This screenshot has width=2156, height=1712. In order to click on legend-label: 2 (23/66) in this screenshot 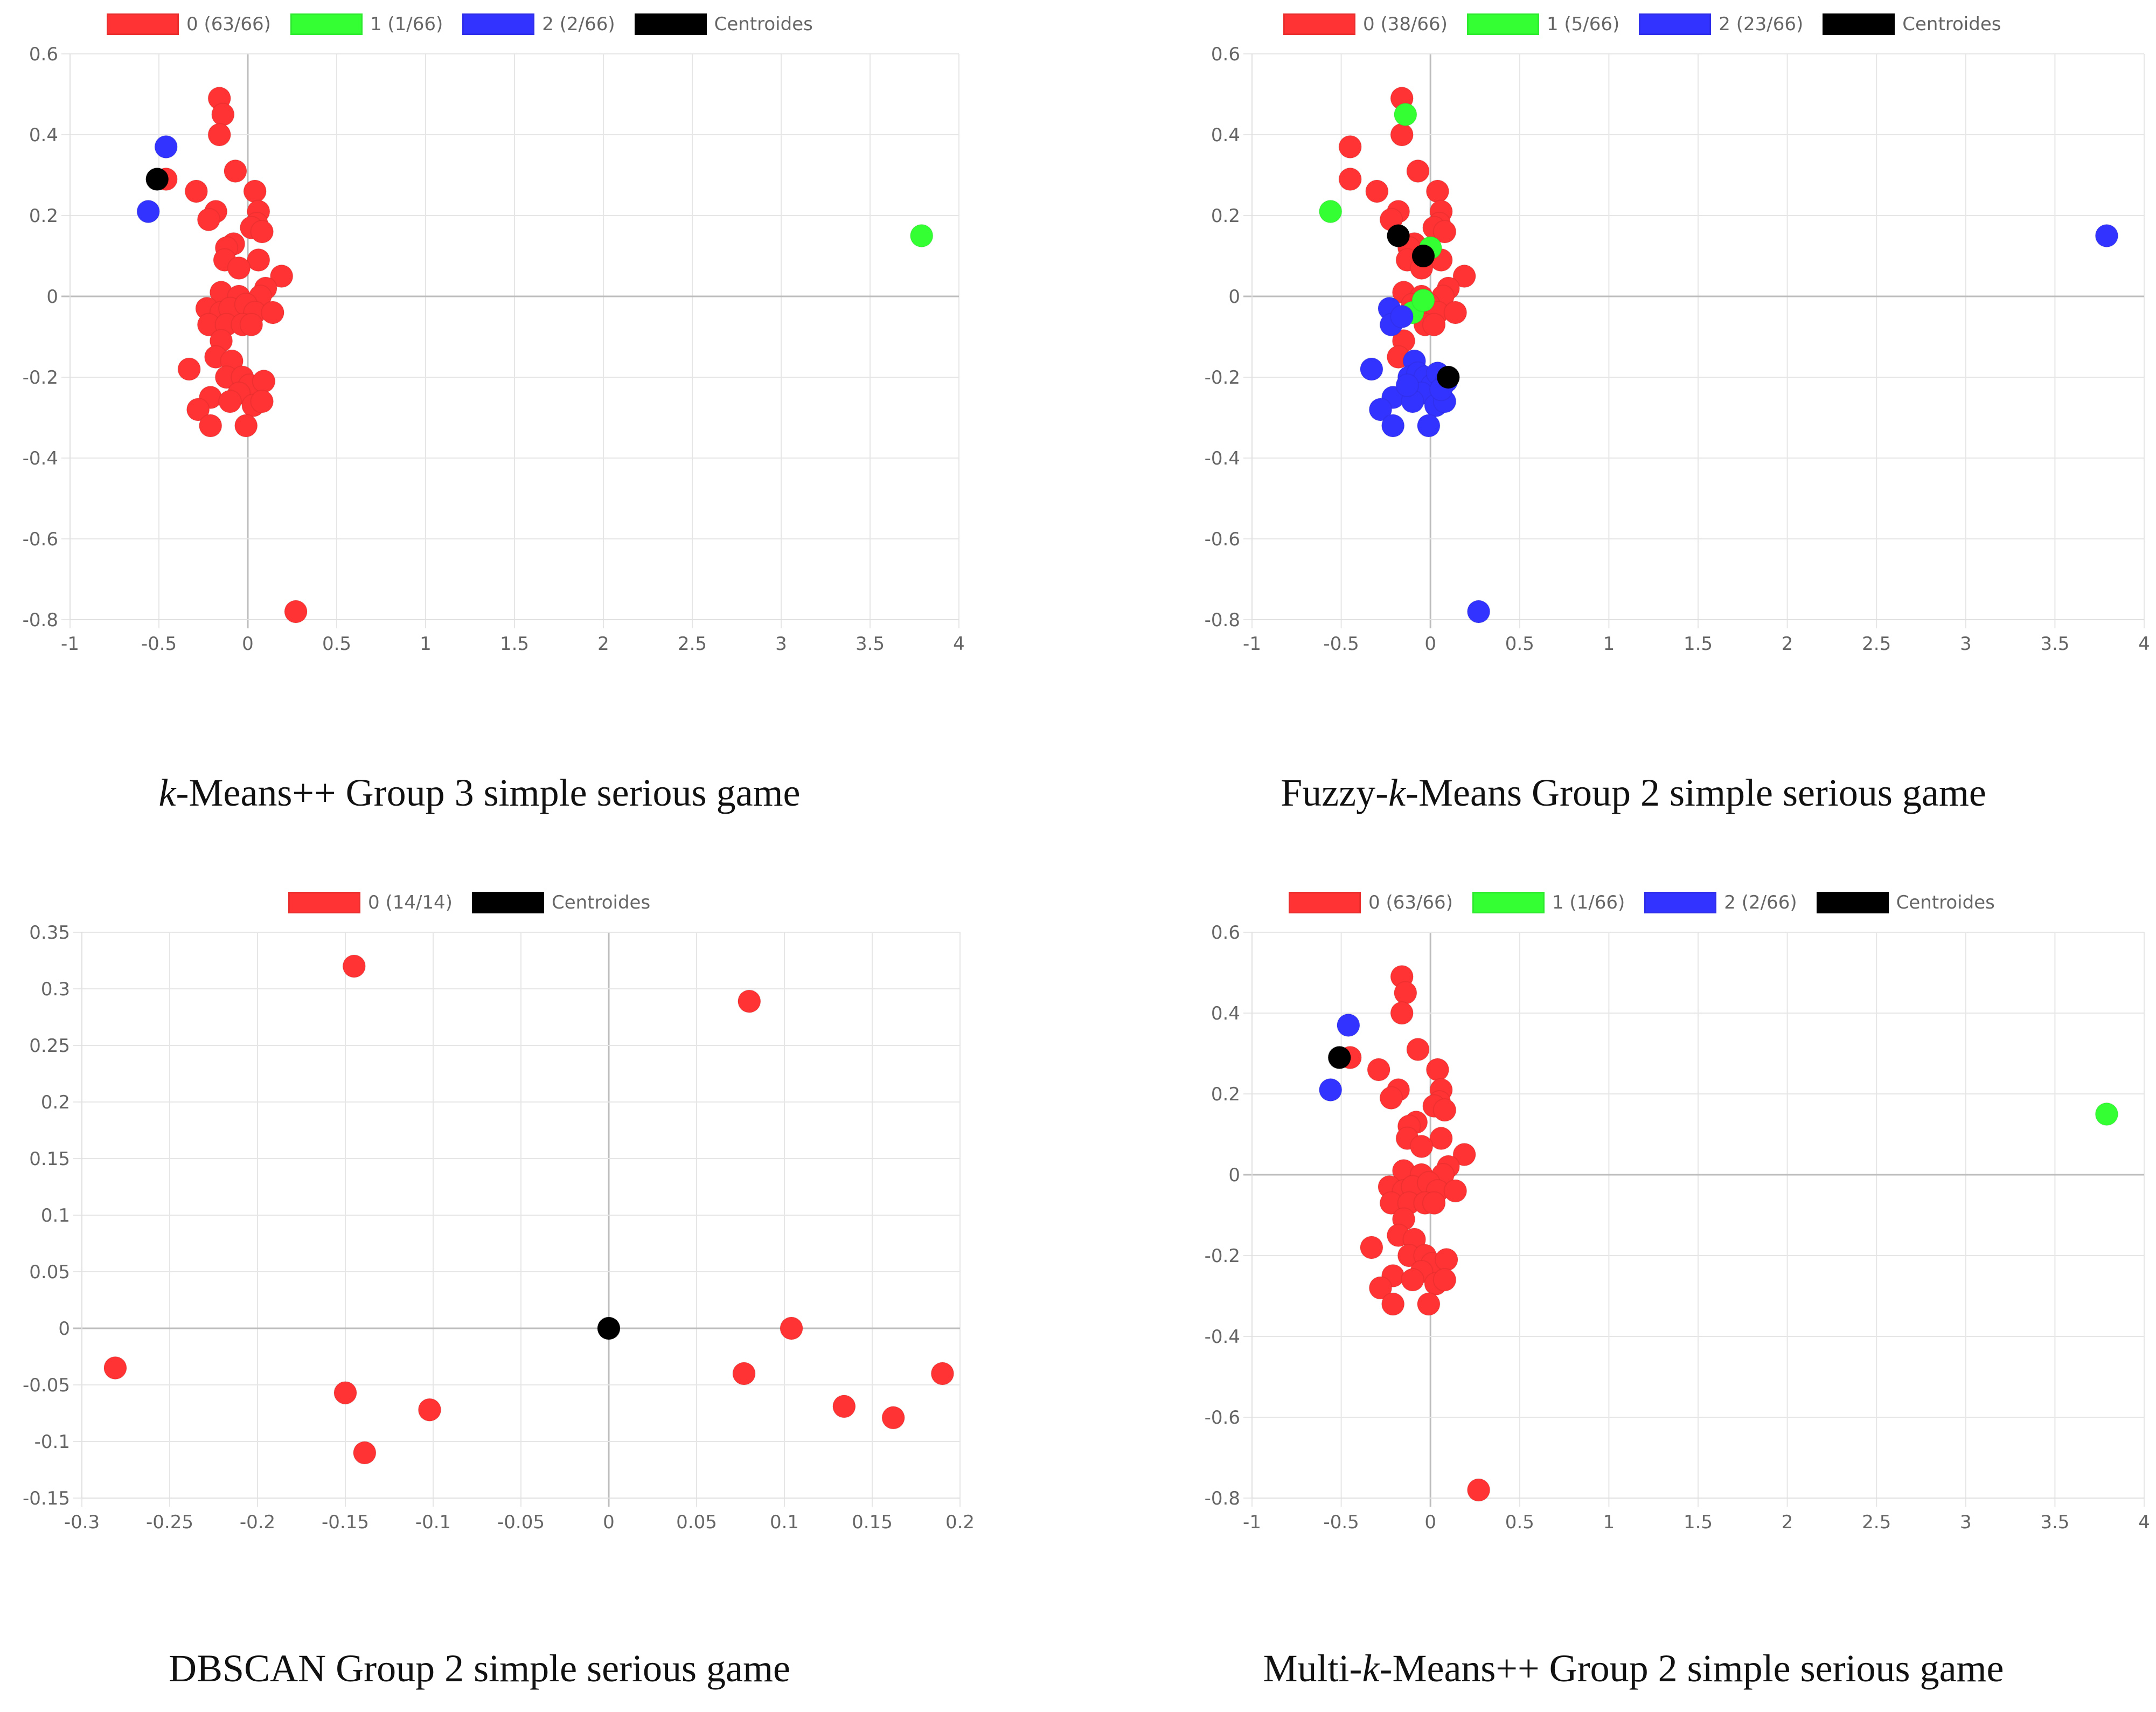, I will do `click(1761, 24)`.